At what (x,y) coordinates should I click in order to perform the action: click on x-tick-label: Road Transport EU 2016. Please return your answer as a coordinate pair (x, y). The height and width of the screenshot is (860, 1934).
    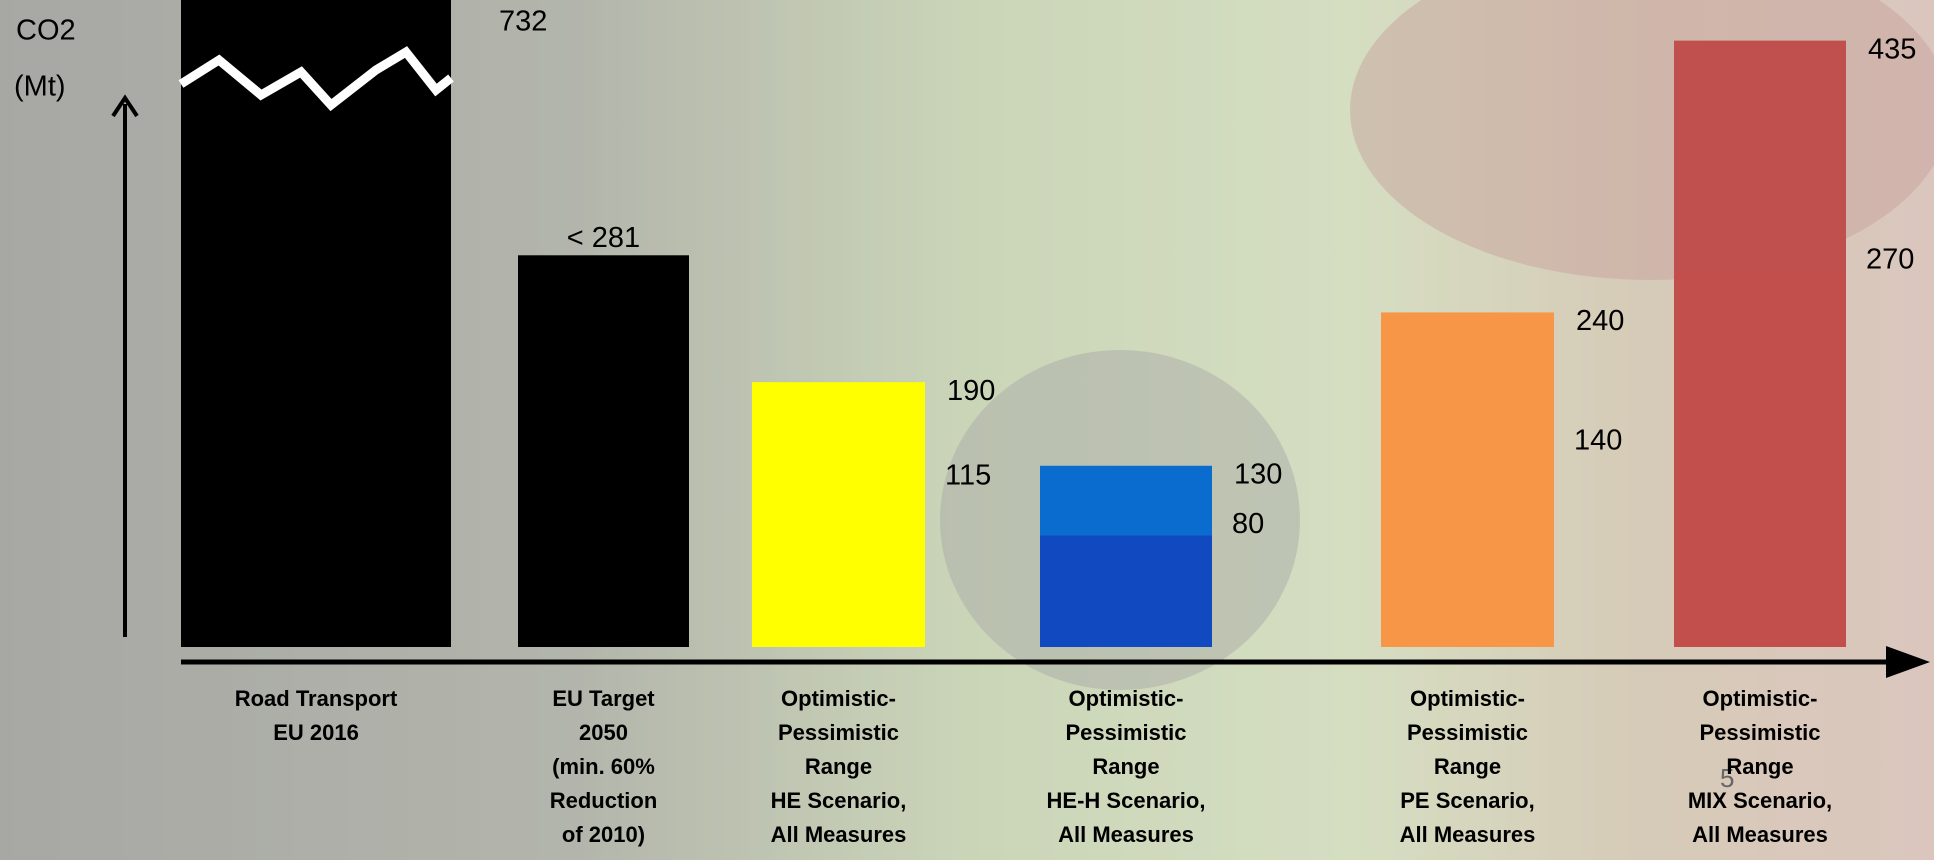
    Looking at the image, I should click on (316, 715).